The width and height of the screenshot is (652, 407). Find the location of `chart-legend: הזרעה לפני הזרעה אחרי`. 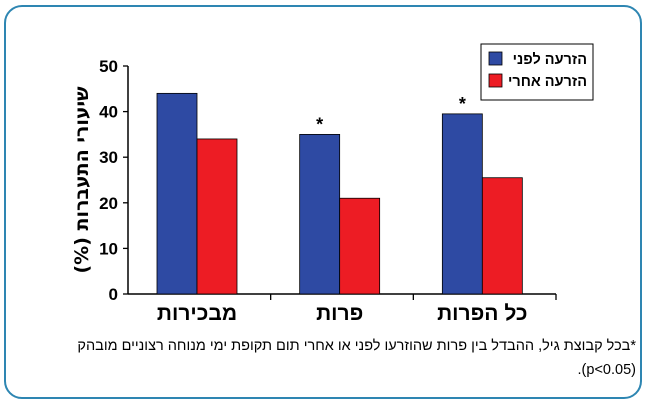

chart-legend: הזרעה לפני הזרעה אחרי is located at coordinates (537, 72).